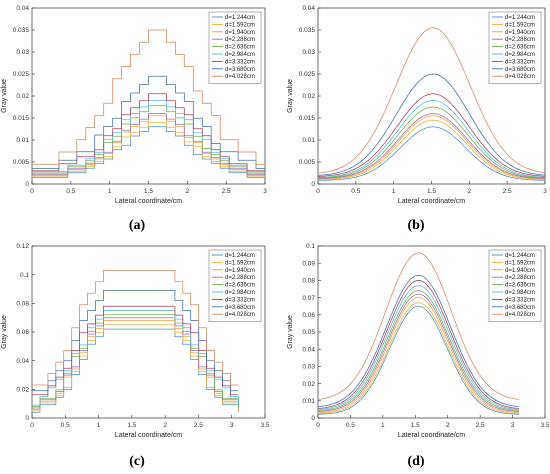 This screenshot has height=474, width=550. I want to click on y-tick-label: 0.01, so click(22, 140).